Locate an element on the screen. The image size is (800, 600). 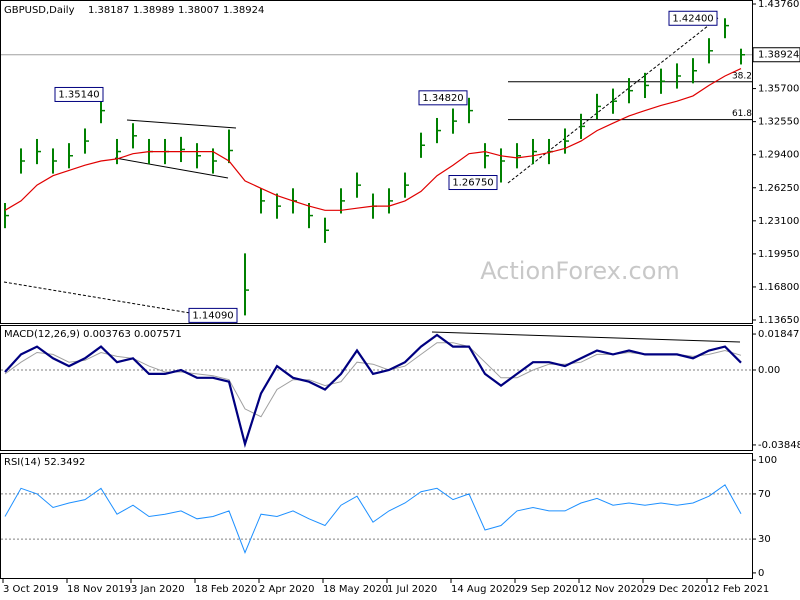
x-tick-label: 1 Jul 2020 is located at coordinates (412, 589).